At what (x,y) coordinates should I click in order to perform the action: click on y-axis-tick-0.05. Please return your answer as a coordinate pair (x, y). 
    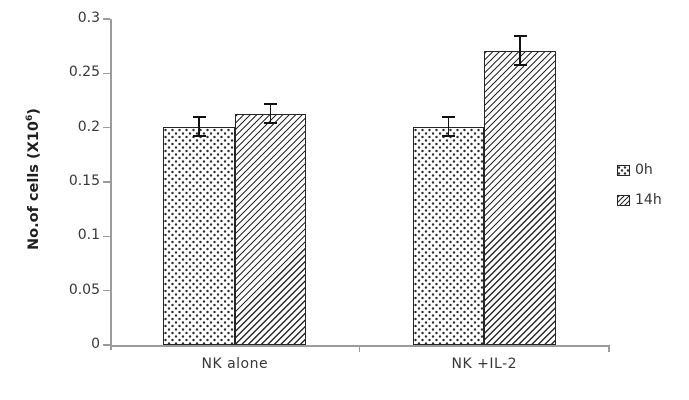
    Looking at the image, I should click on (106, 291).